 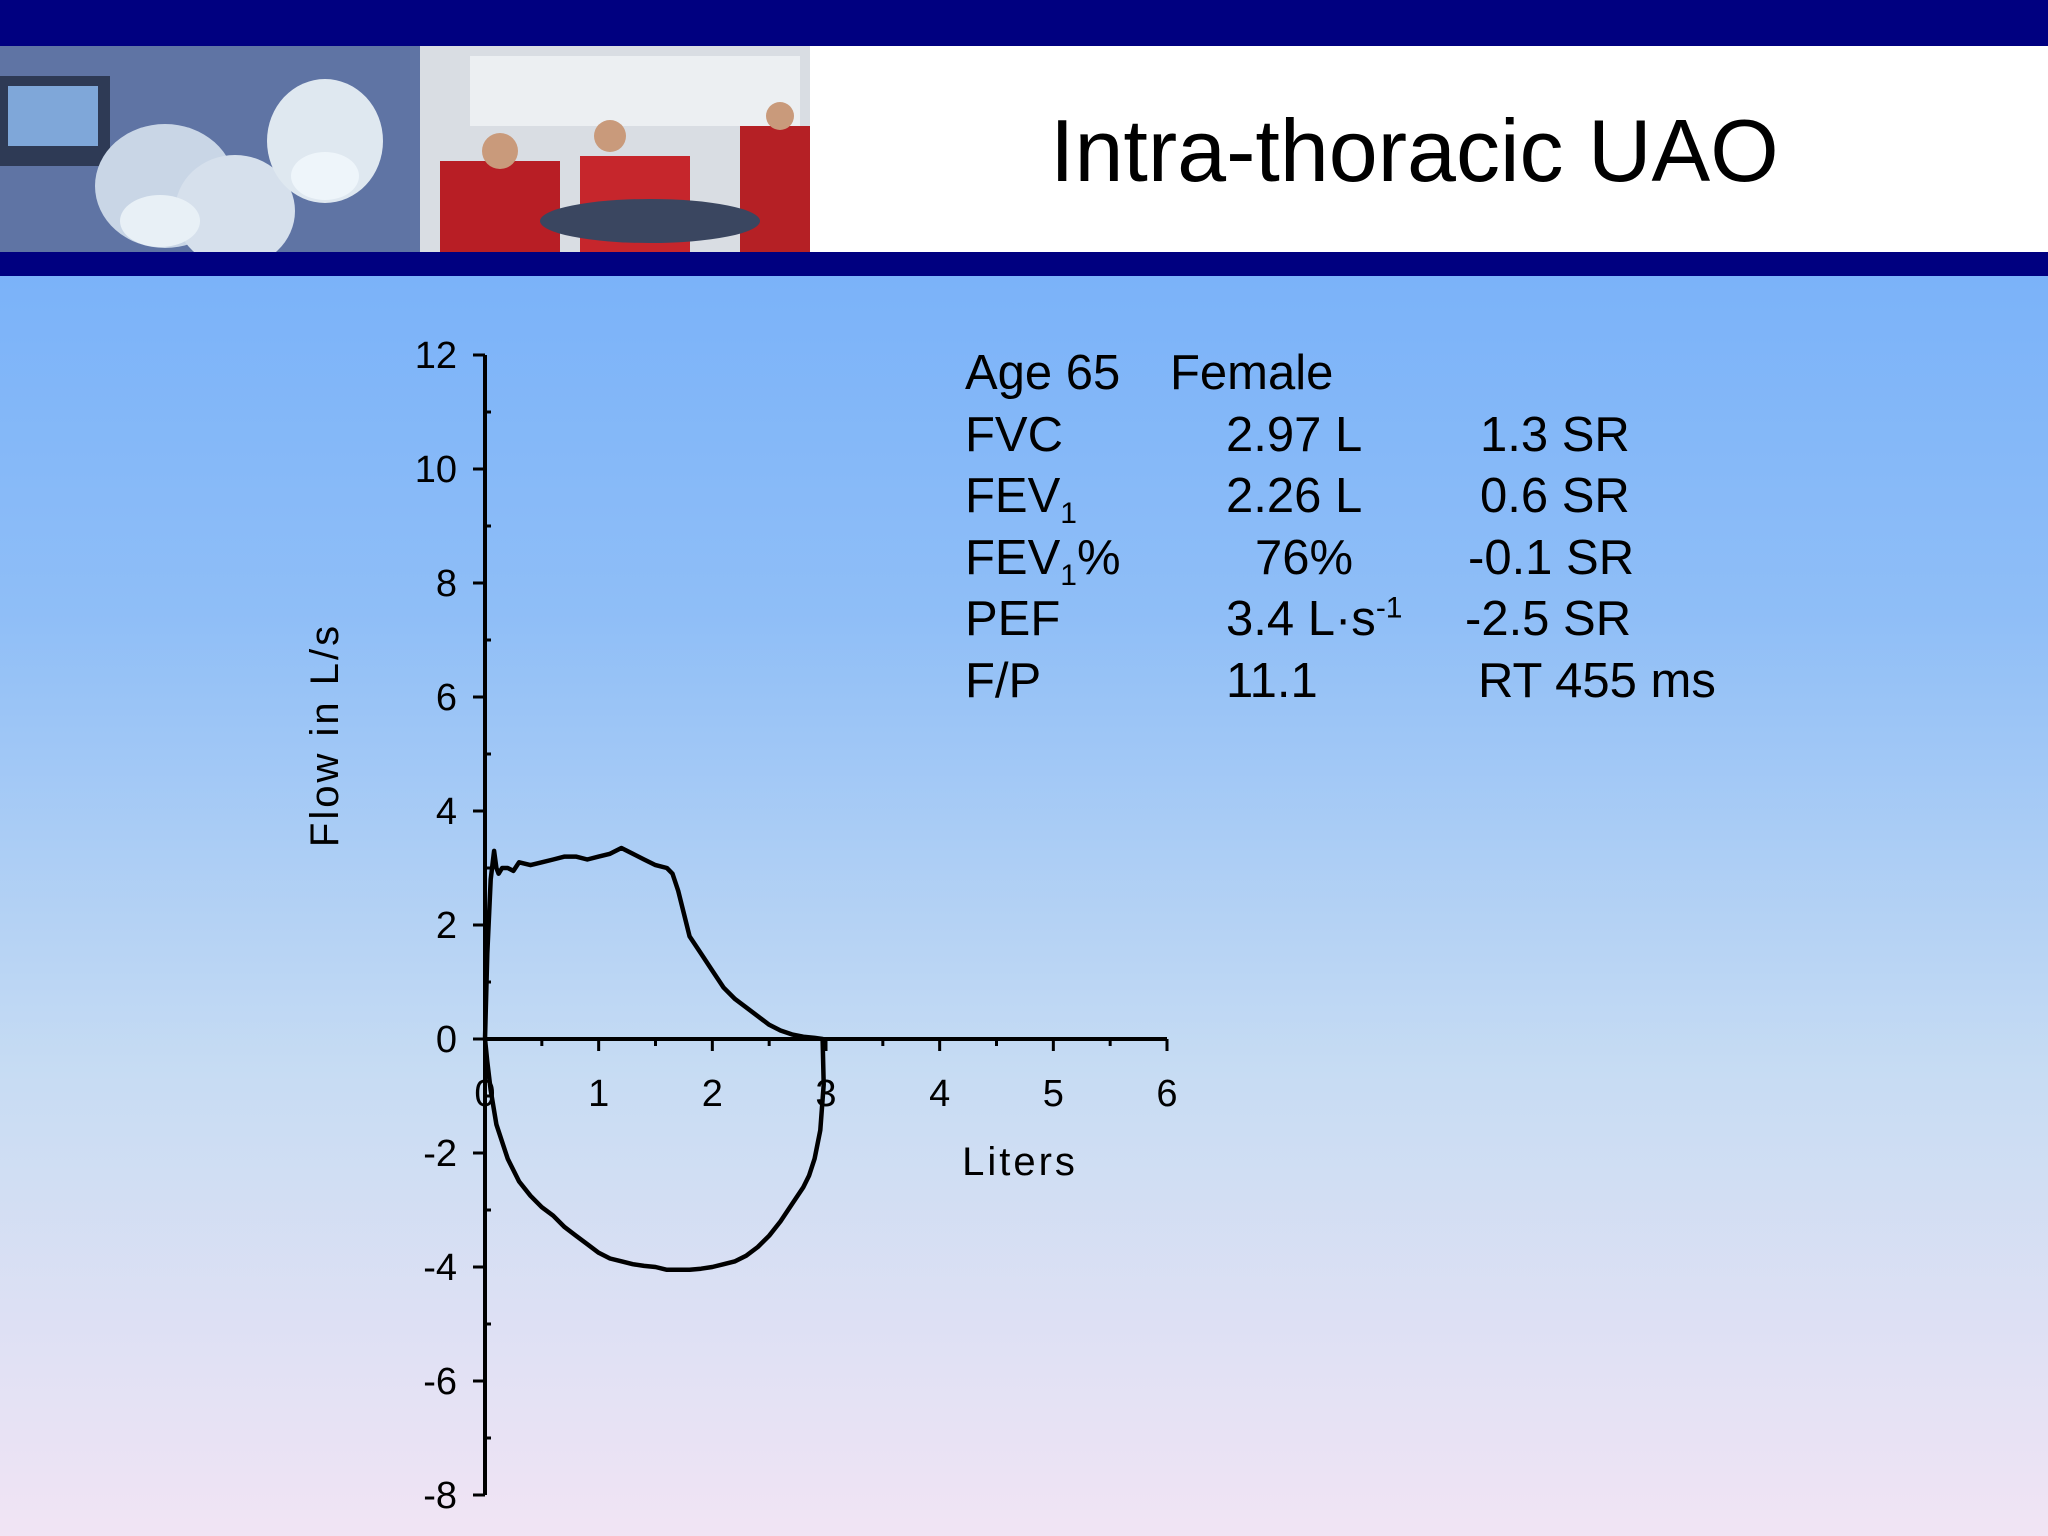 What do you see at coordinates (436, 356) in the screenshot?
I see `y-tick-label: 12` at bounding box center [436, 356].